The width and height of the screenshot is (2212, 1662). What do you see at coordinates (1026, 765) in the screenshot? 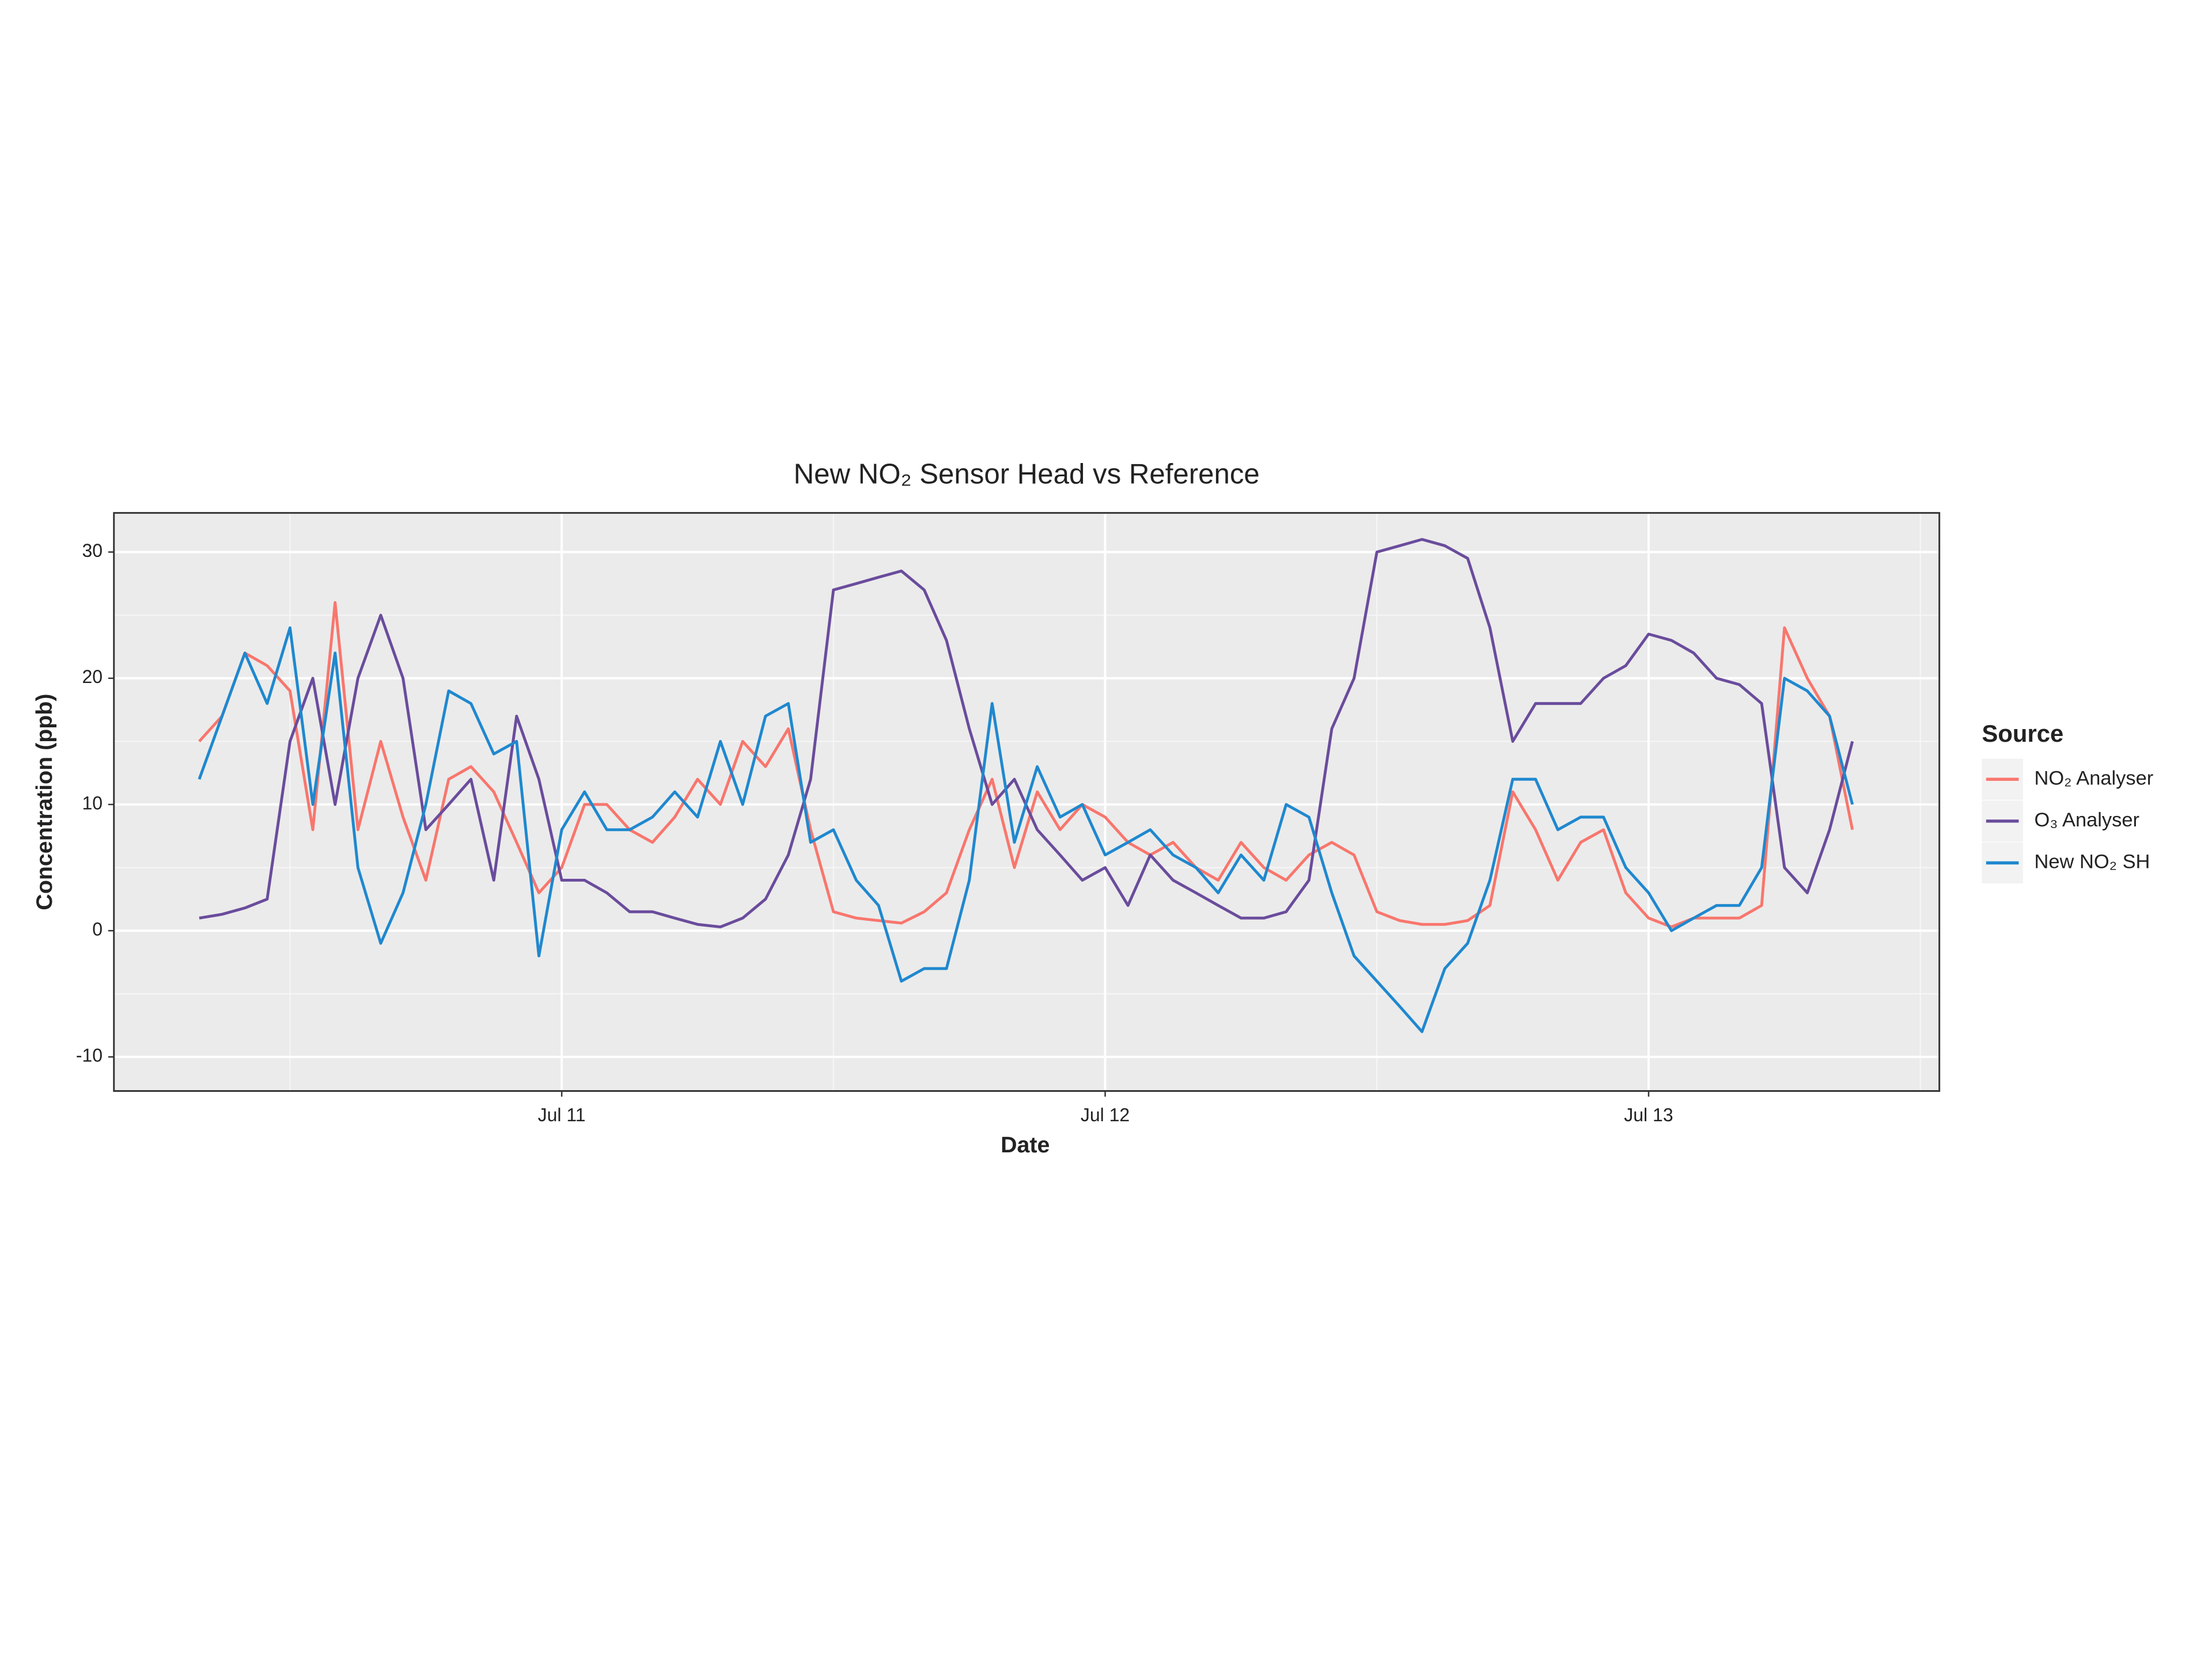
I see `series-line` at bounding box center [1026, 765].